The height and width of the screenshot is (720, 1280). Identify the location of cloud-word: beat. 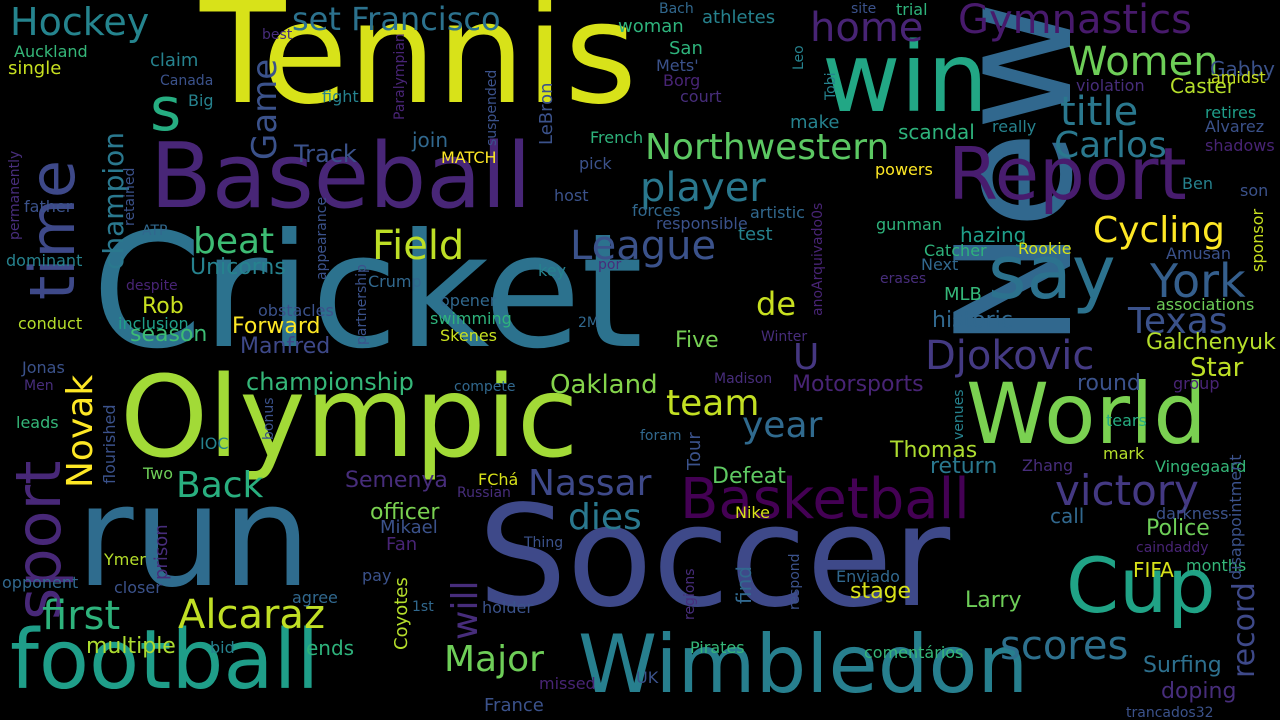
(234, 241).